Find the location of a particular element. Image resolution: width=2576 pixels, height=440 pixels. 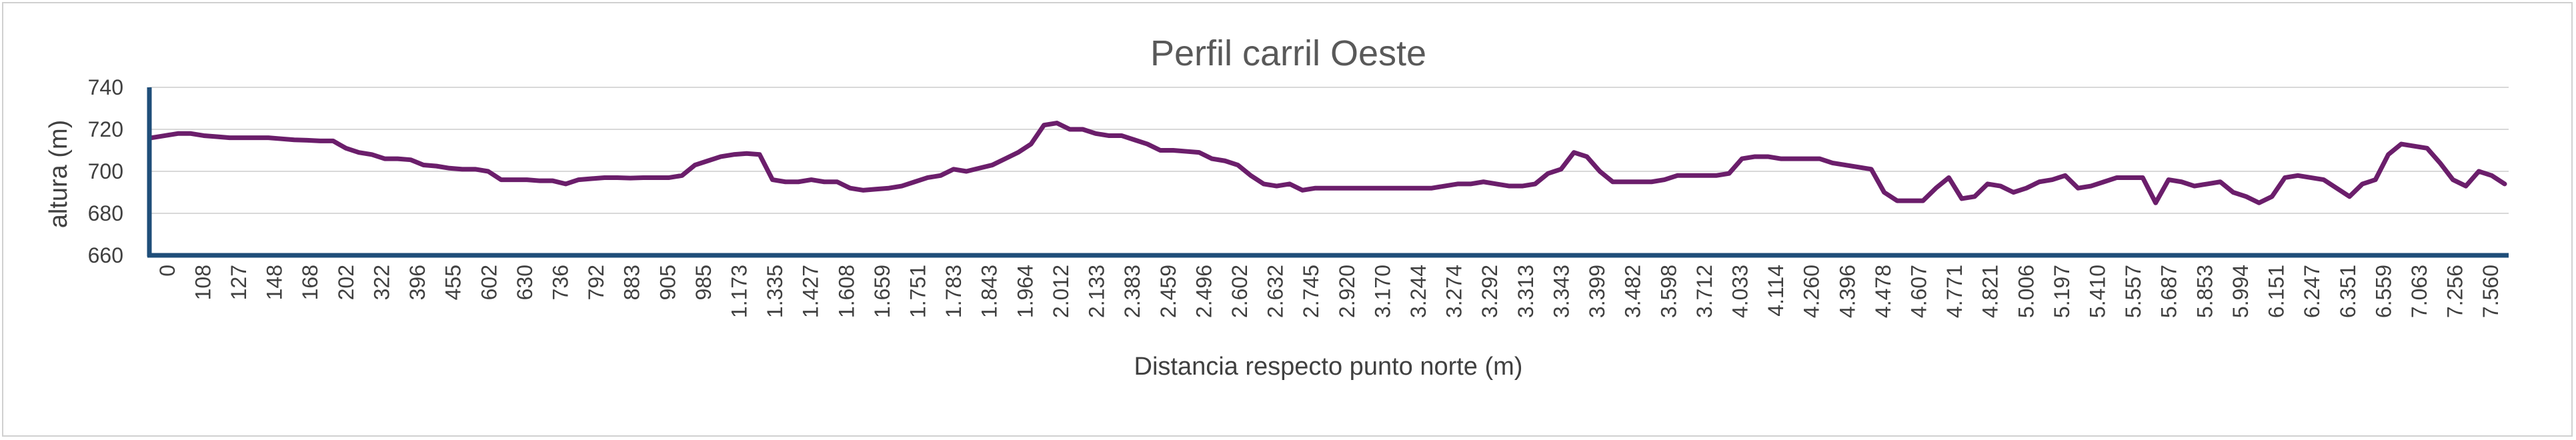

x-tick-label: 2.496 is located at coordinates (1204, 291).